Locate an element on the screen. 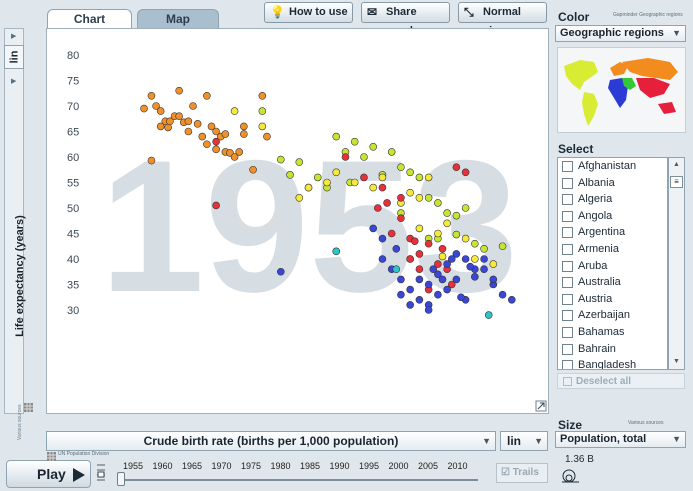 This screenshot has width=693, height=491. how-to-use-button: 💡 How to use is located at coordinates (308, 12).